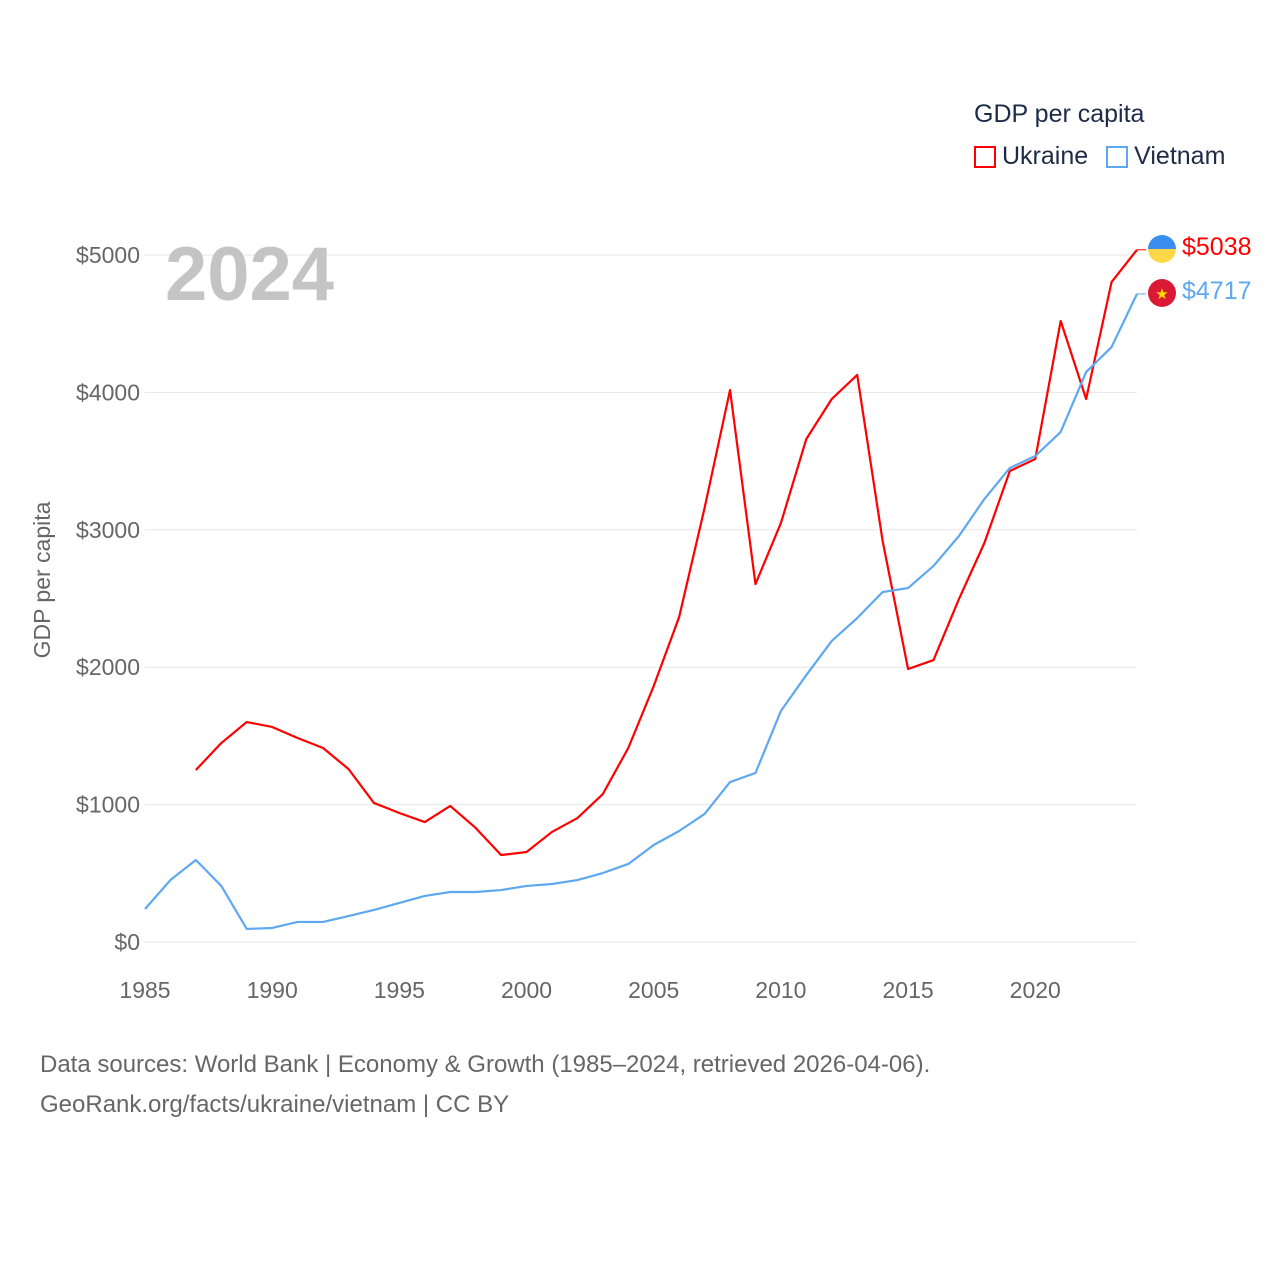 The height and width of the screenshot is (1280, 1280). What do you see at coordinates (399, 990) in the screenshot?
I see `x-tick-label: 1995` at bounding box center [399, 990].